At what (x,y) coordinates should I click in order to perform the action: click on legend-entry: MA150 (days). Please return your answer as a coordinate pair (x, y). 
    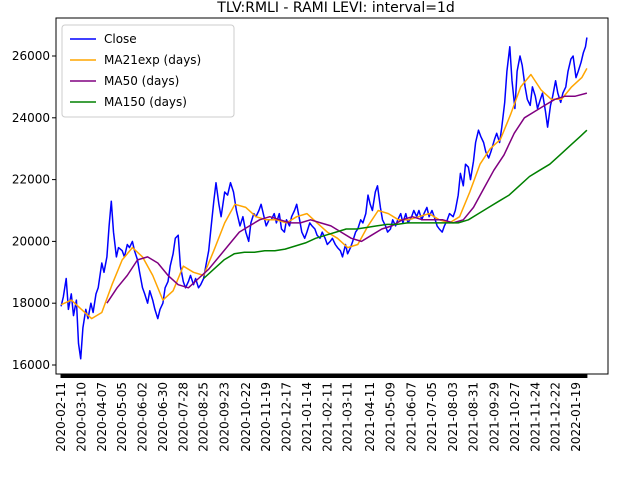
    Looking at the image, I should click on (145, 102).